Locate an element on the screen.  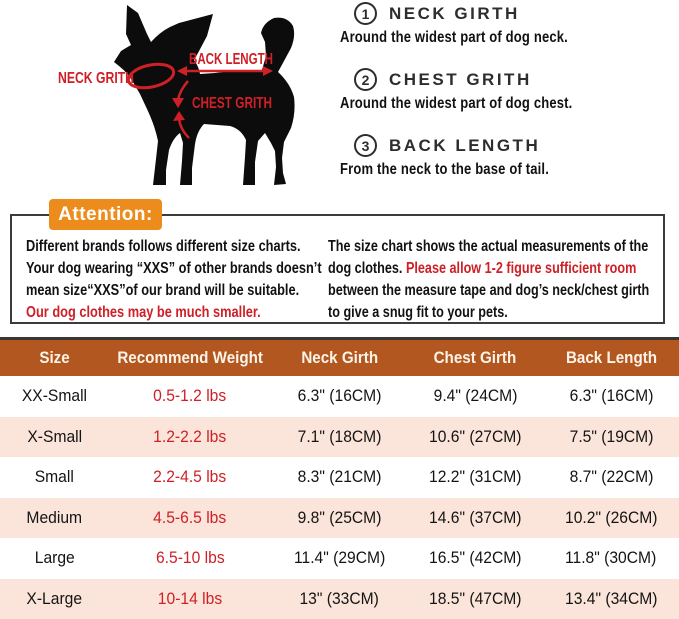
neck-value: 11.4" (29CM) is located at coordinates (339, 558).